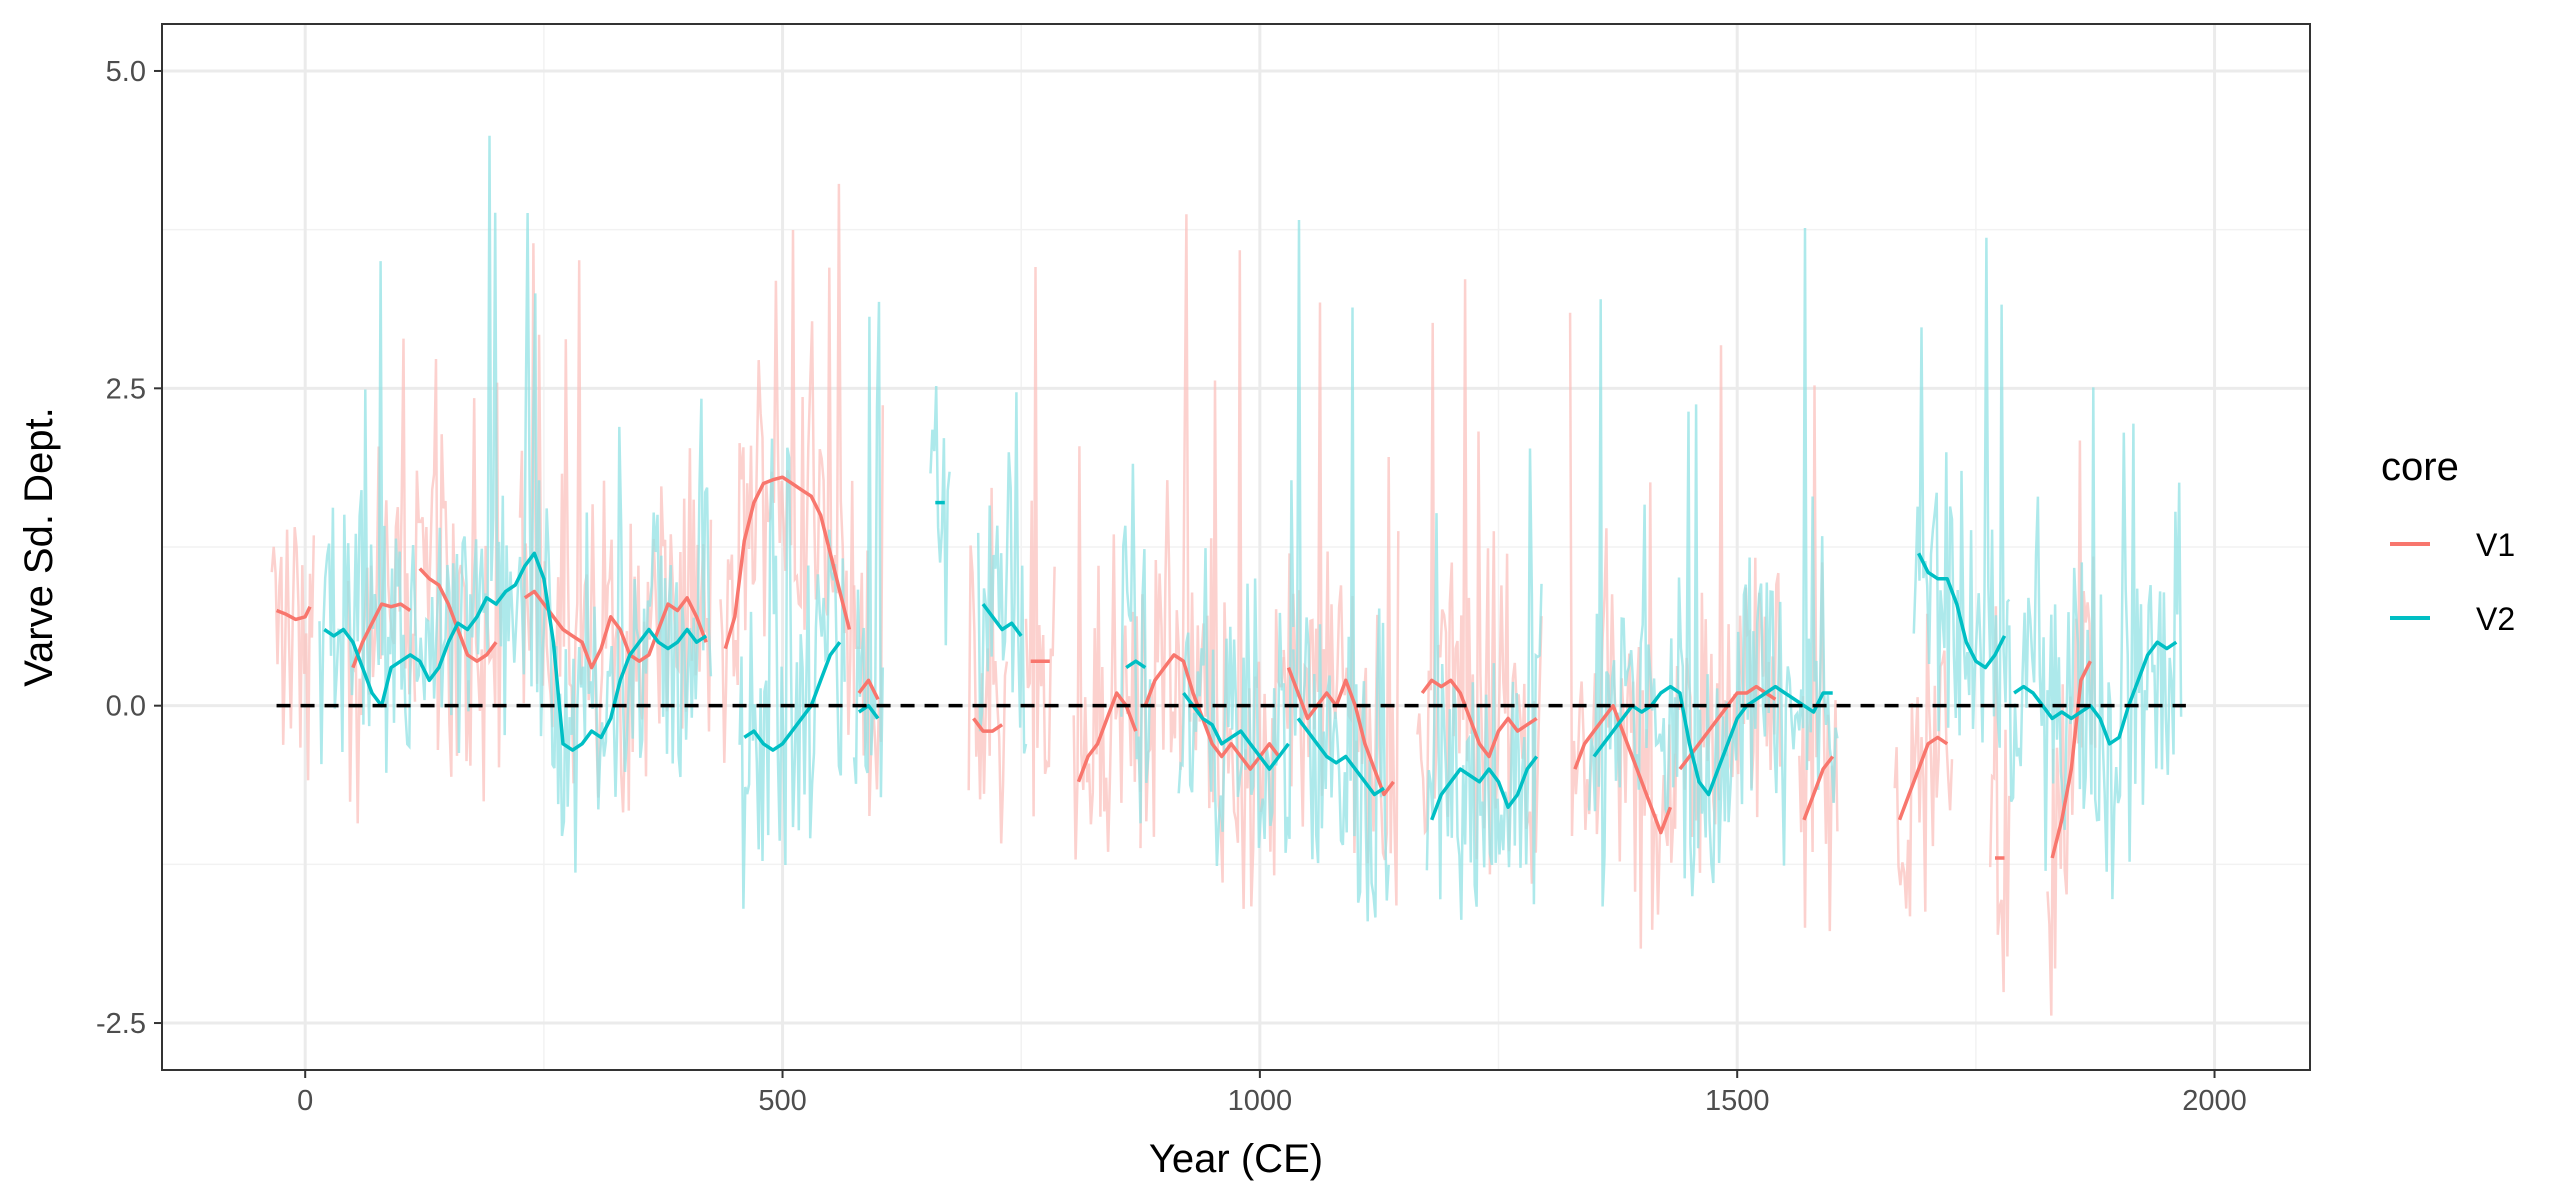  Describe the element at coordinates (126, 389) in the screenshot. I see `y-tick-label: 2.5` at that location.